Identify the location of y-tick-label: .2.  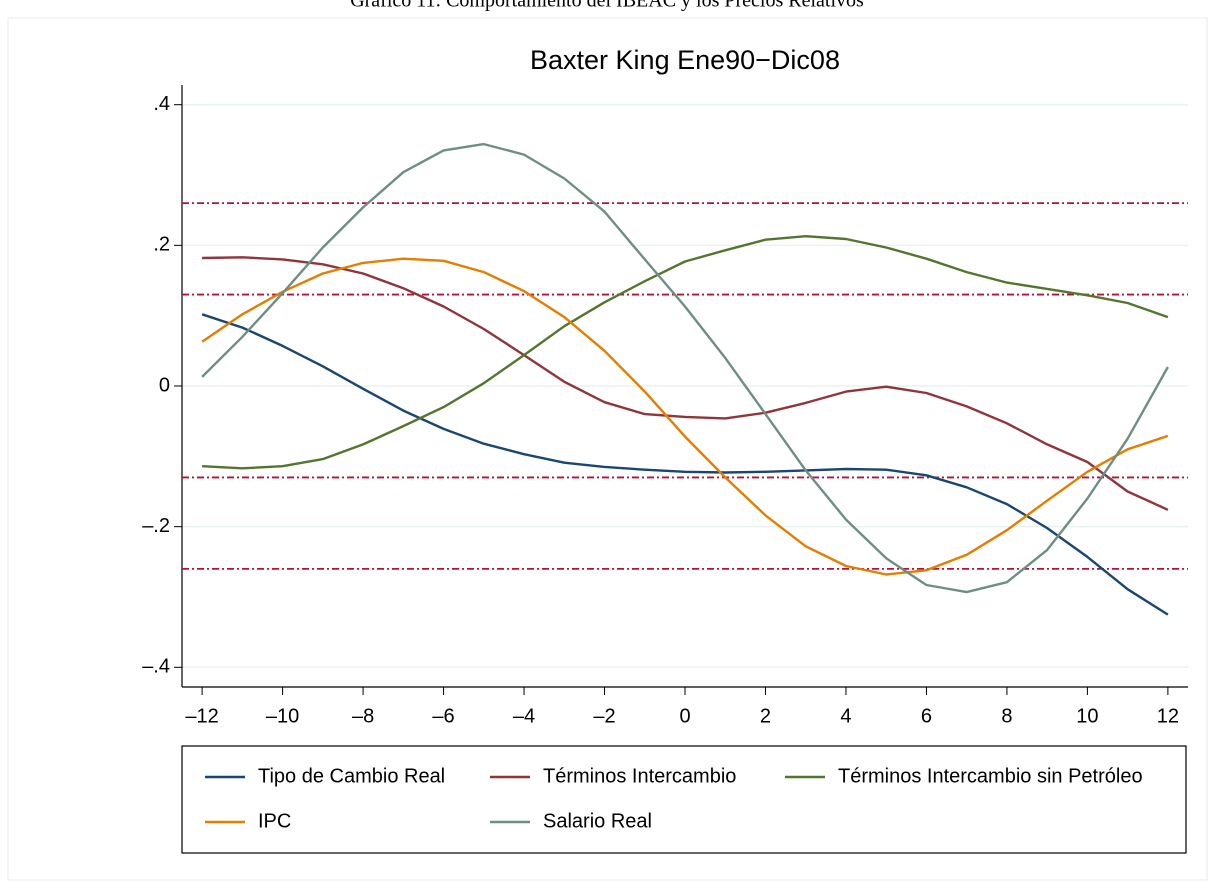
(161, 245).